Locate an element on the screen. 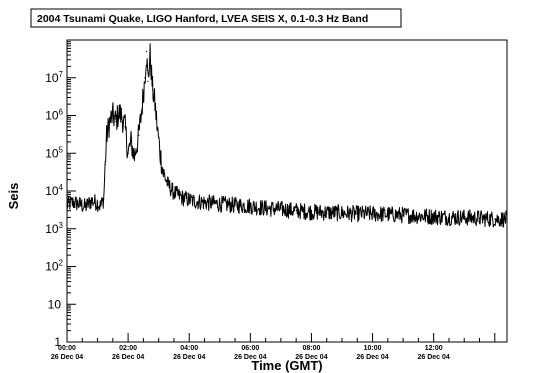 This screenshot has width=547, height=373. y-tick-label: 10³ is located at coordinates (54, 228).